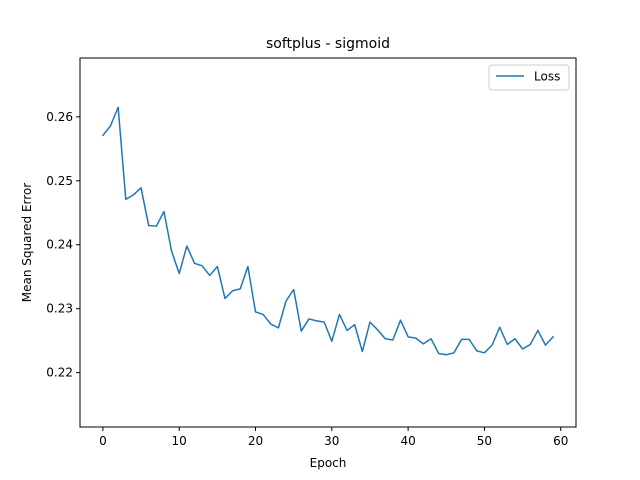 This screenshot has height=480, width=640. What do you see at coordinates (59, 181) in the screenshot?
I see `y-tick-label: 0.25` at bounding box center [59, 181].